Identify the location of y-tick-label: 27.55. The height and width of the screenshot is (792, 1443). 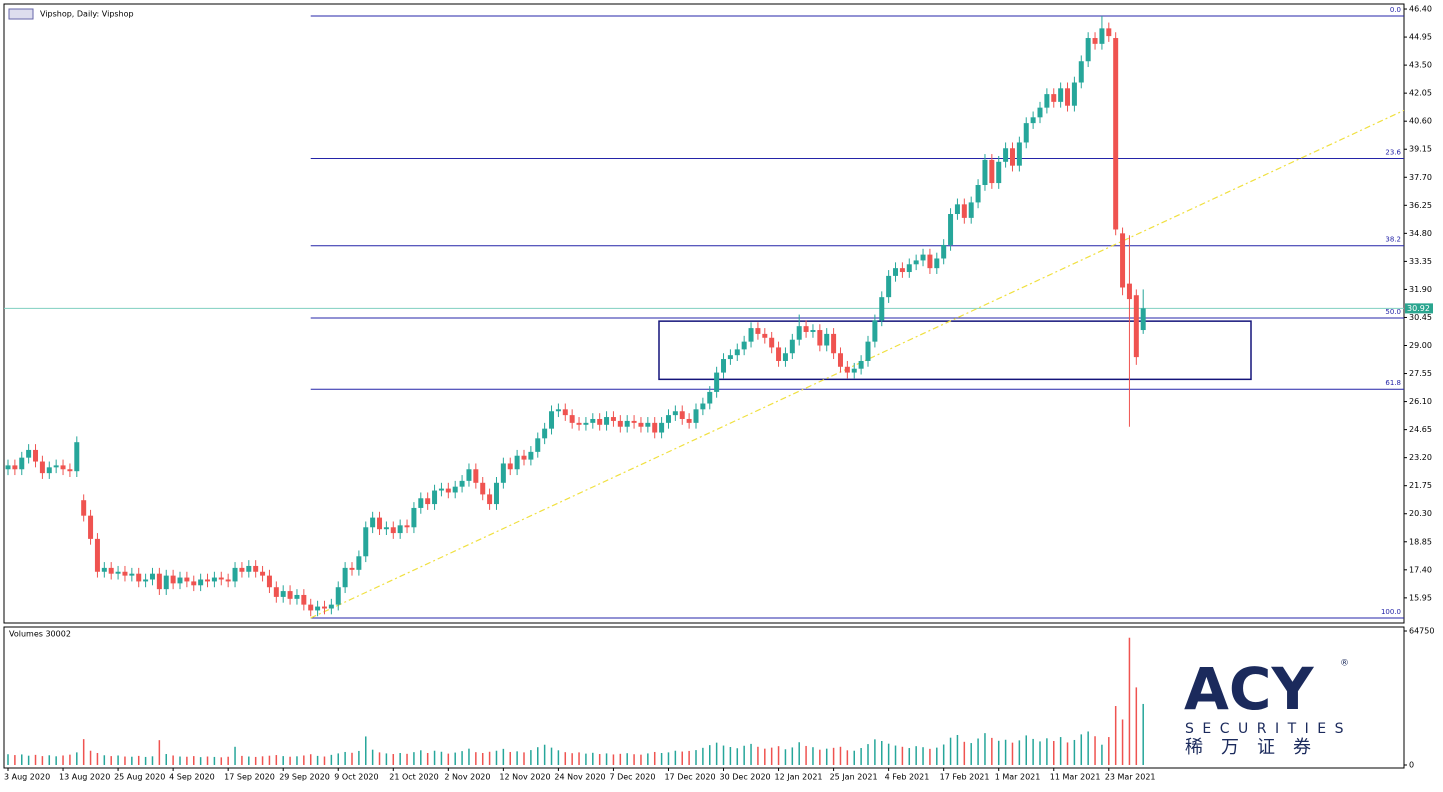
(1420, 373).